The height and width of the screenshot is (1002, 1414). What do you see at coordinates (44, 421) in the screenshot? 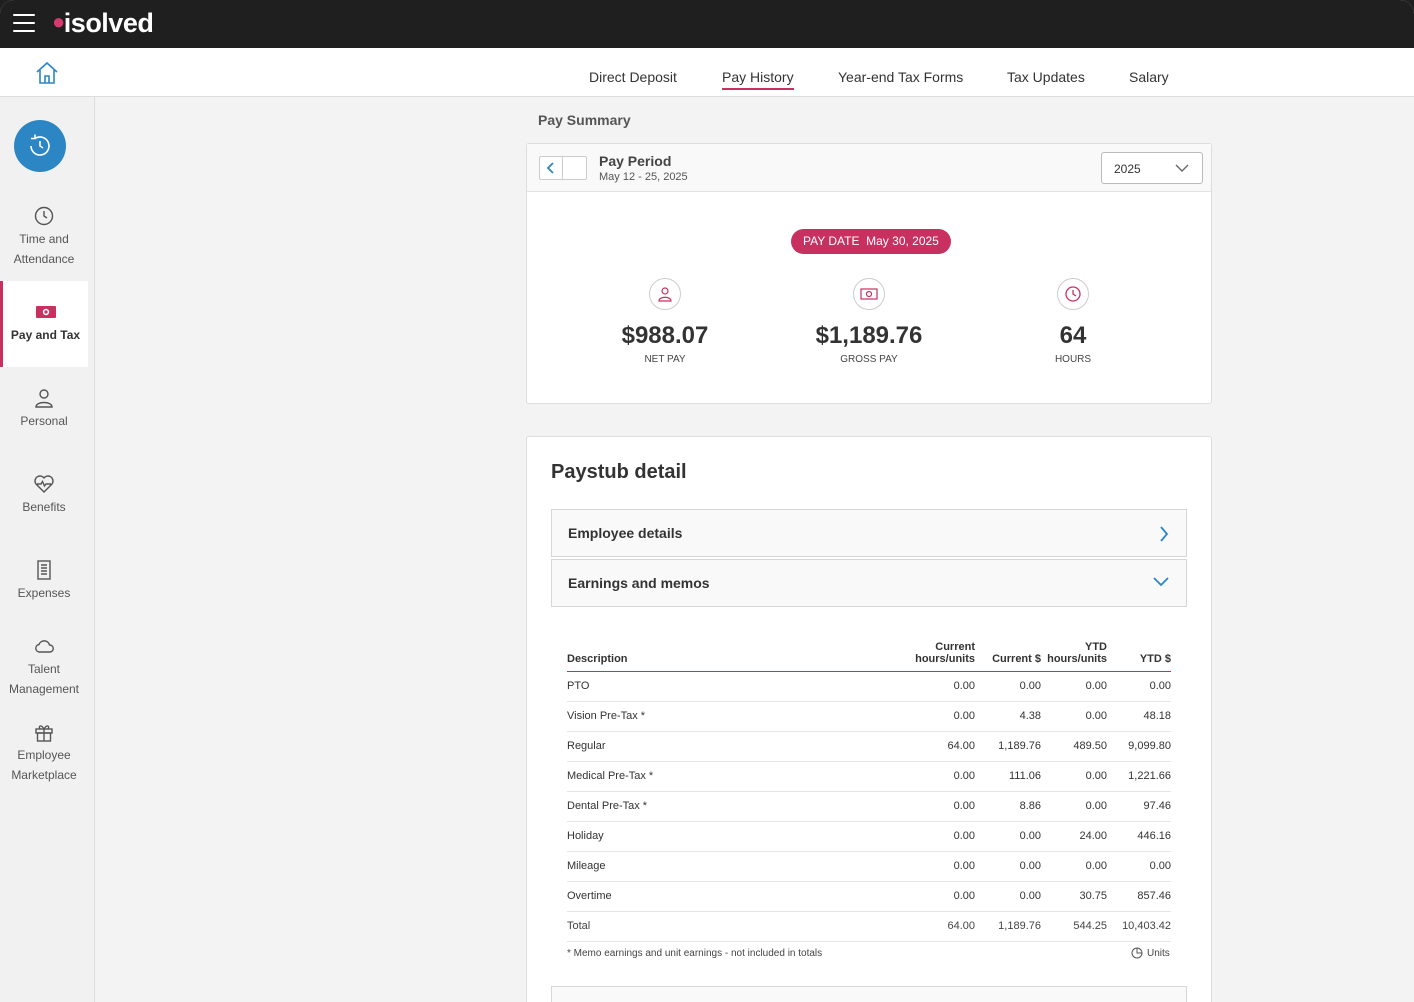
I see `sidebar-item-label: Personal` at bounding box center [44, 421].